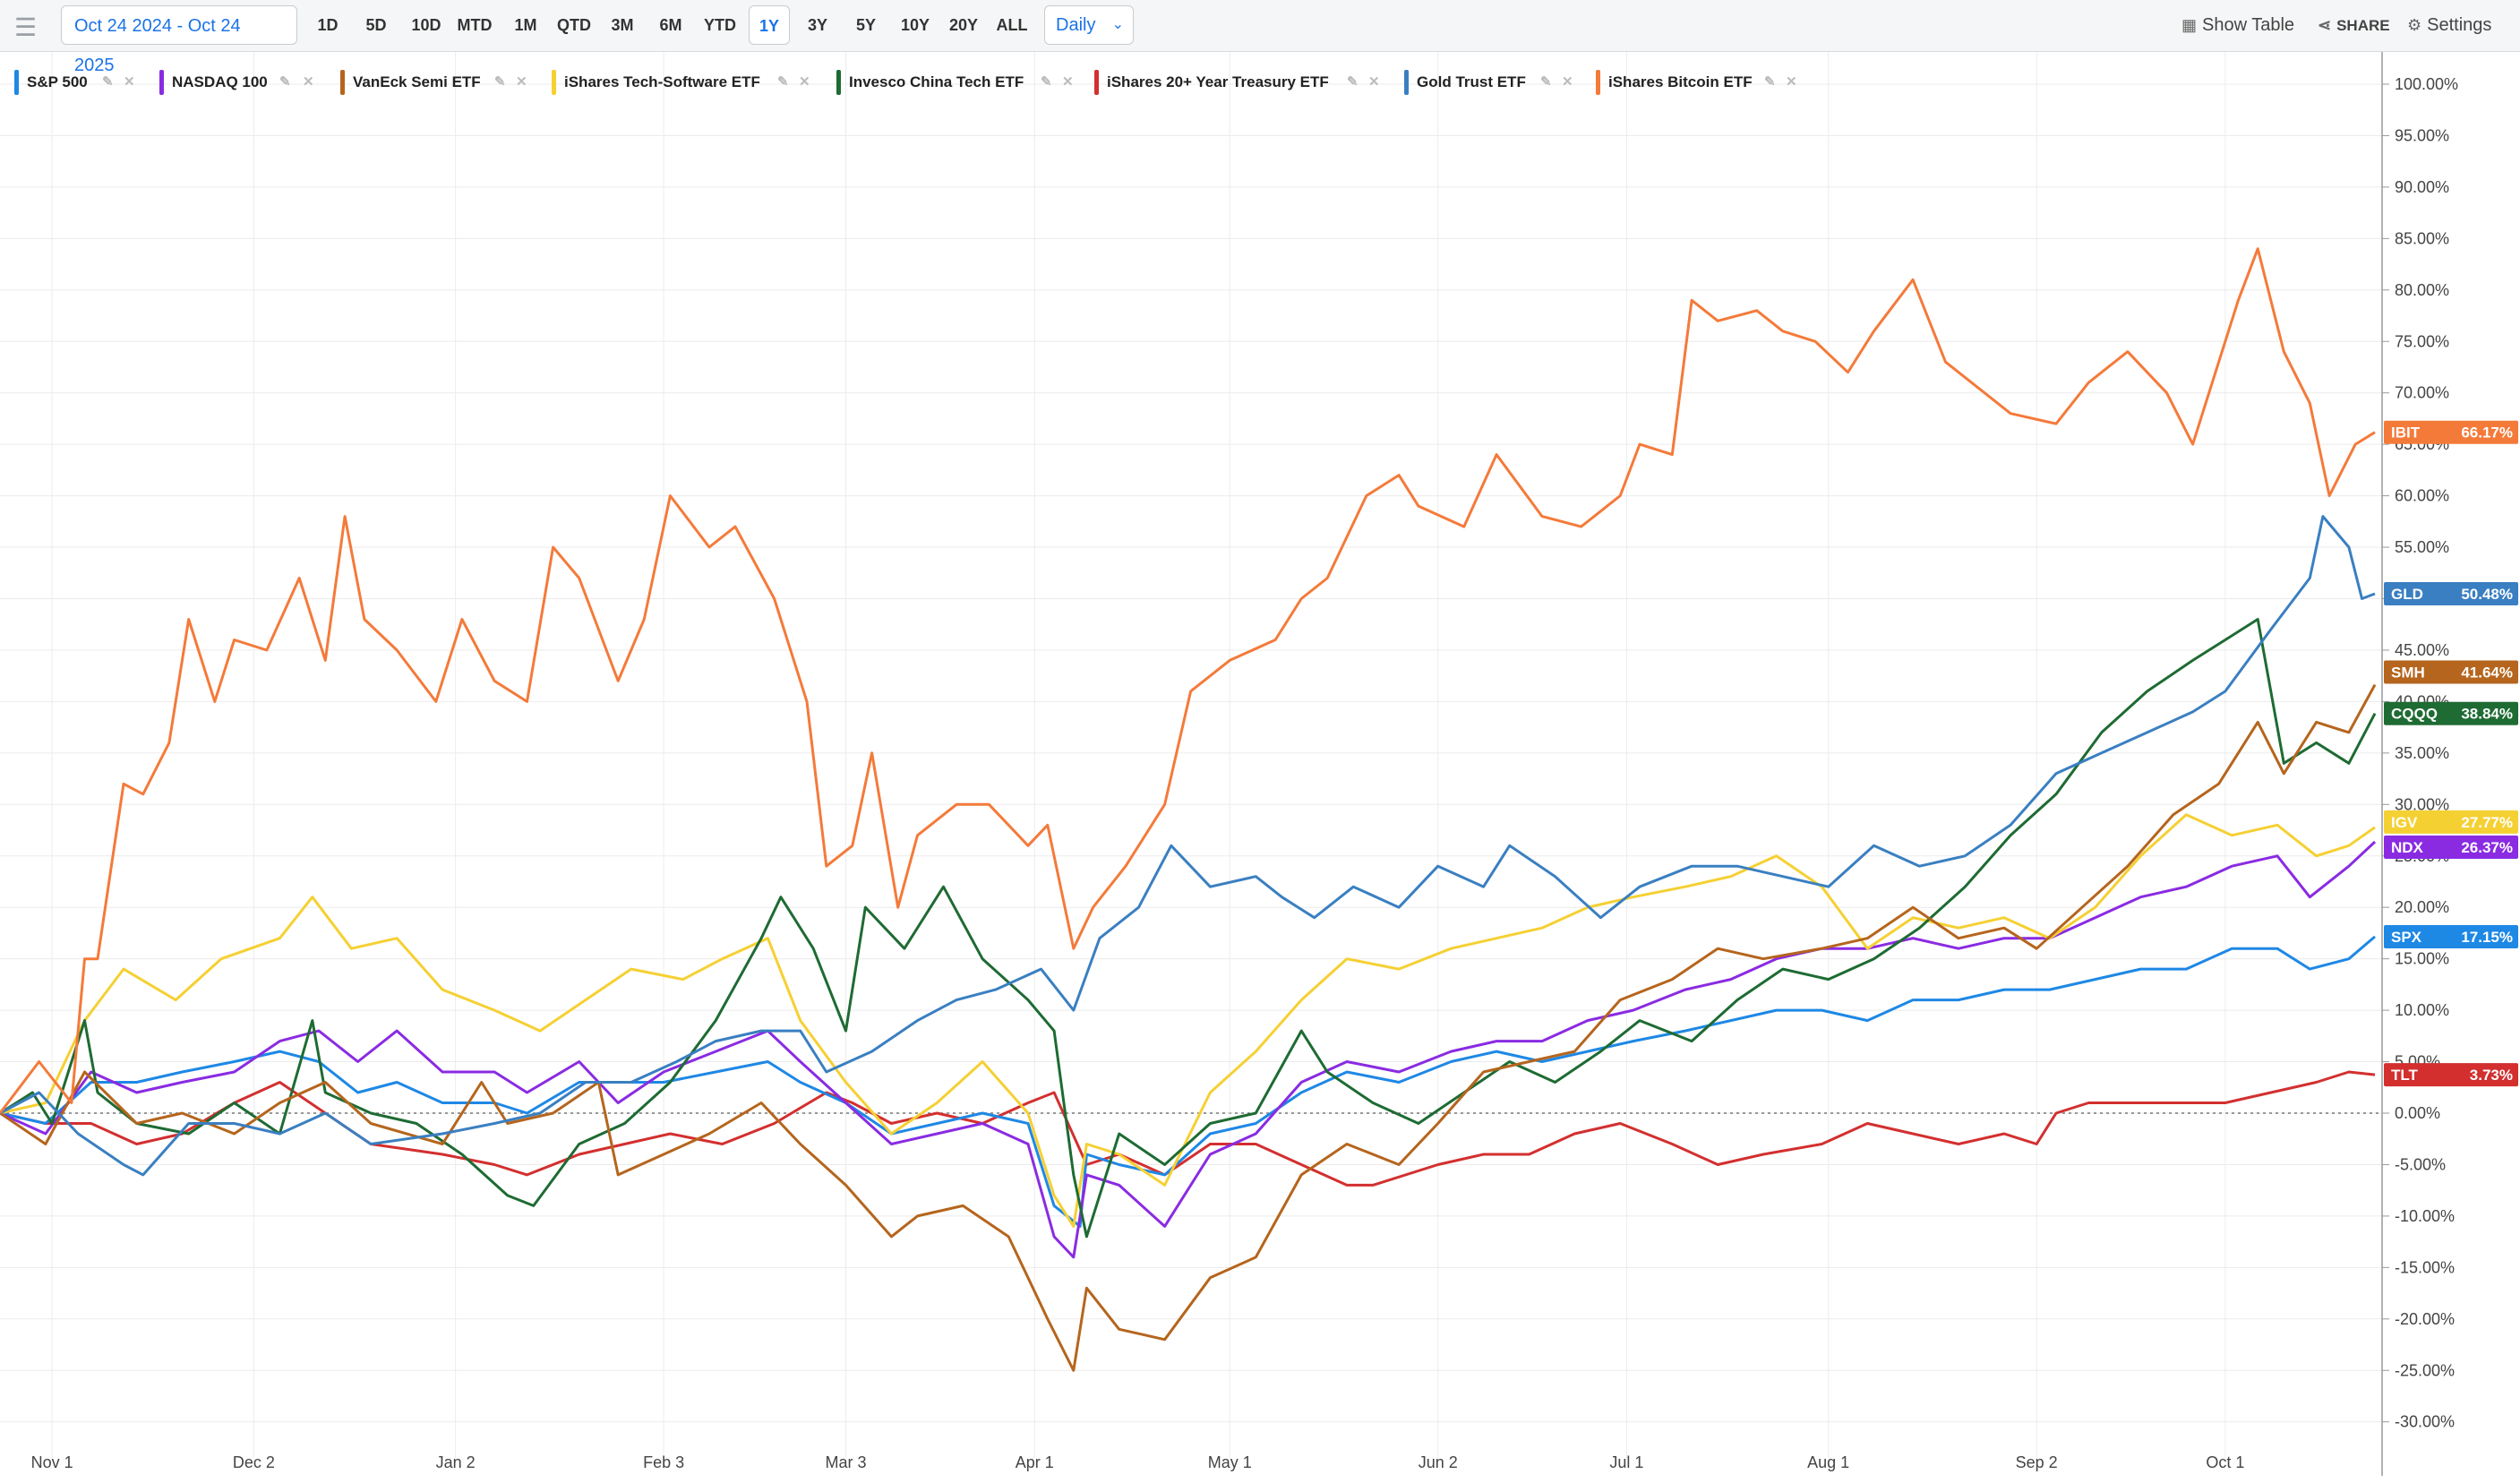  I want to click on end-tag-symbol: IGV, so click(2404, 822).